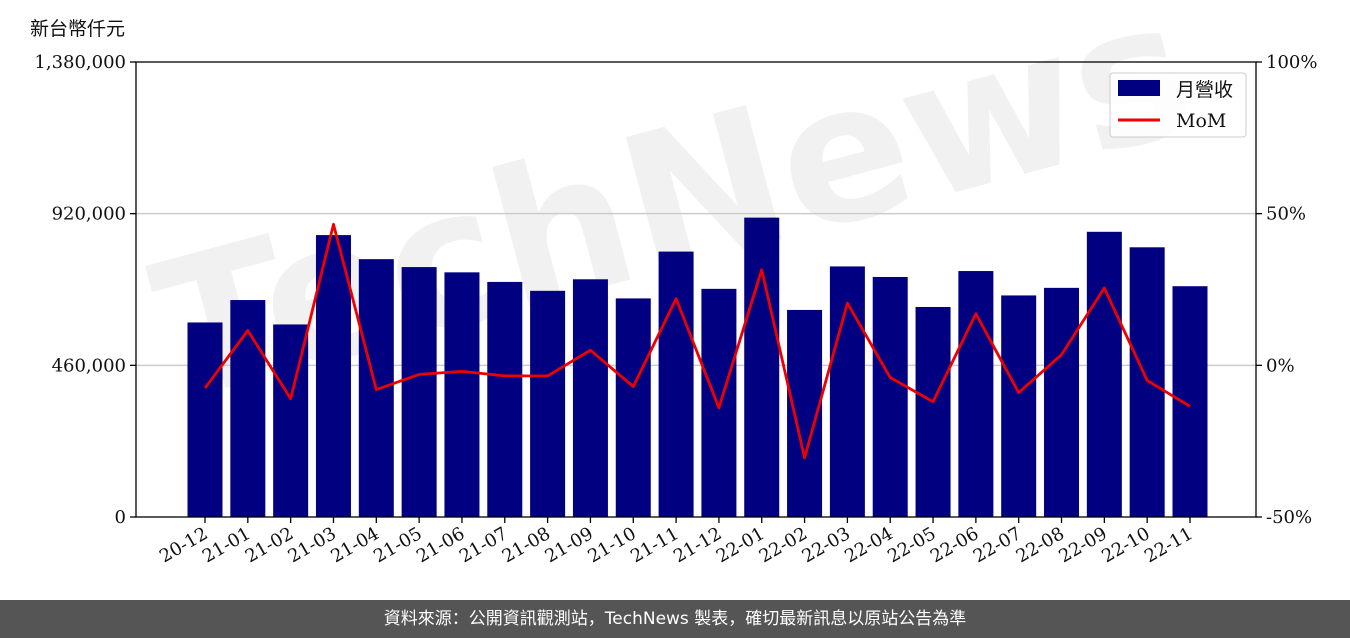  What do you see at coordinates (654, 545) in the screenshot?
I see `x-tick-label: 21-11` at bounding box center [654, 545].